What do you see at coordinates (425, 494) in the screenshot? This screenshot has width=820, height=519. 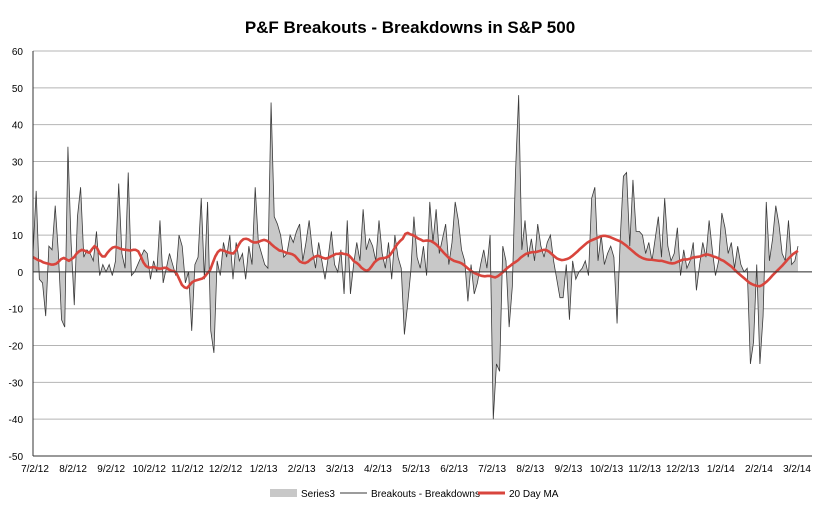 I see `legend-label-breakouts: Breakouts - Breakdowns` at bounding box center [425, 494].